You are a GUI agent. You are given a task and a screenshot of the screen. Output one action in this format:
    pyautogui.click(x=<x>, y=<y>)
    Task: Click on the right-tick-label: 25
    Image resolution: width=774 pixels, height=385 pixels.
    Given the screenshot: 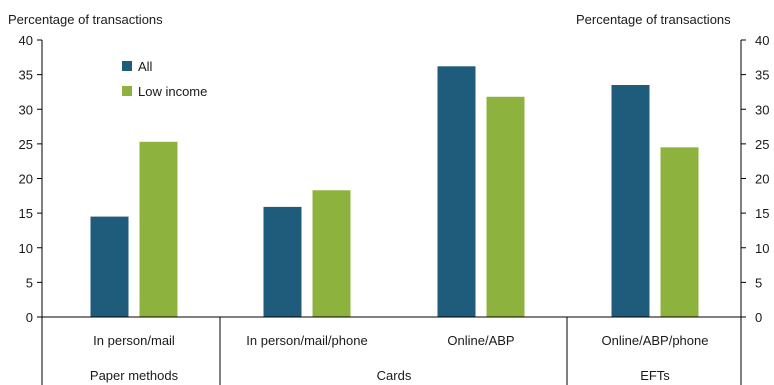 What is the action you would take?
    pyautogui.click(x=762, y=144)
    